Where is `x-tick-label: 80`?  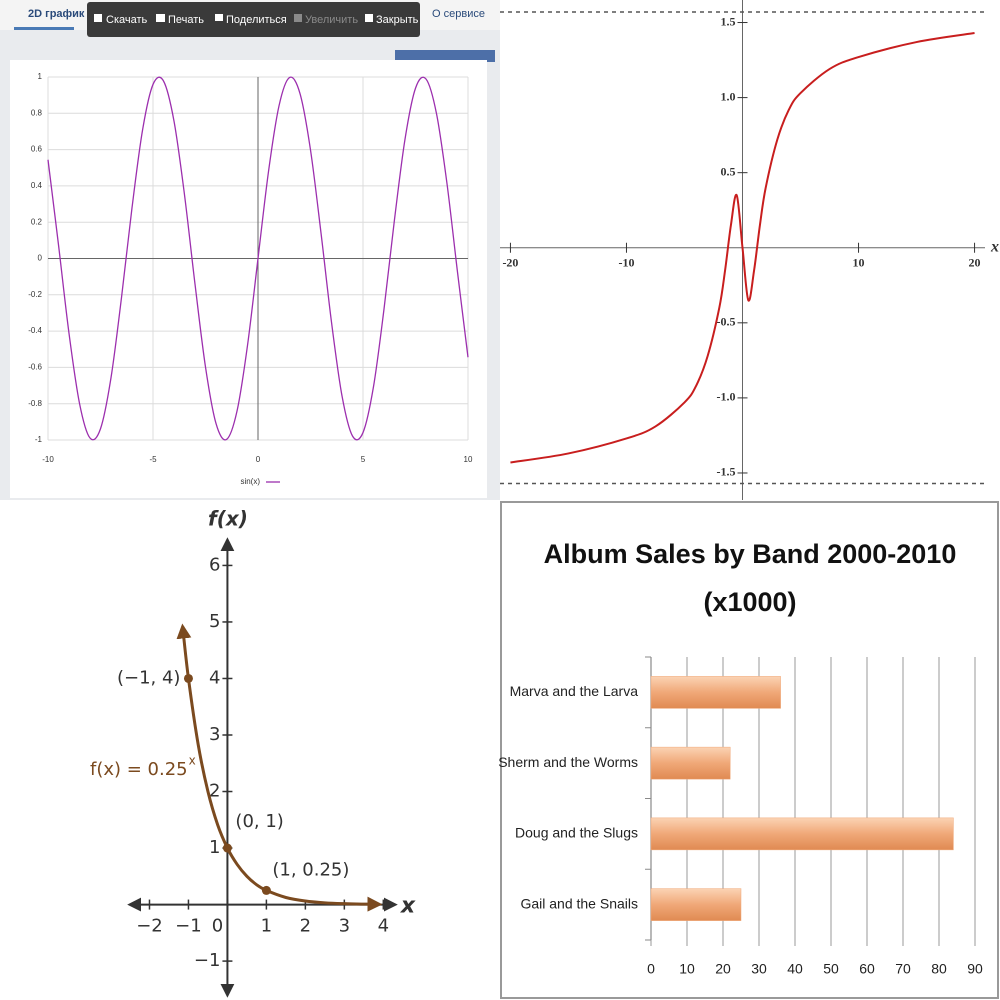 x-tick-label: 80 is located at coordinates (939, 969).